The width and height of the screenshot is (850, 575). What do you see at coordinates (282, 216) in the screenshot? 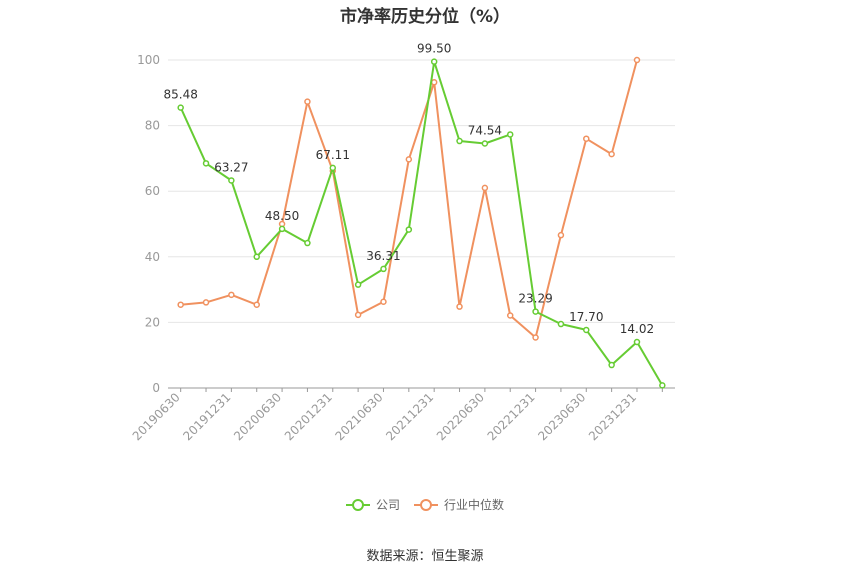
I see `company-data-label: 48.50` at bounding box center [282, 216].